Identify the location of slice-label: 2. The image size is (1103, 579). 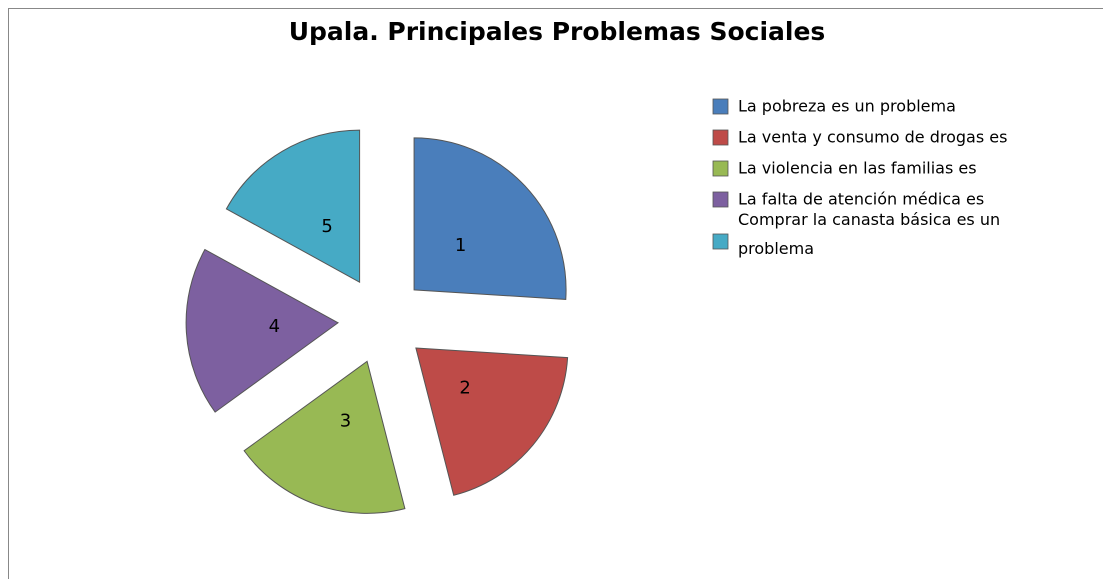
(464, 388).